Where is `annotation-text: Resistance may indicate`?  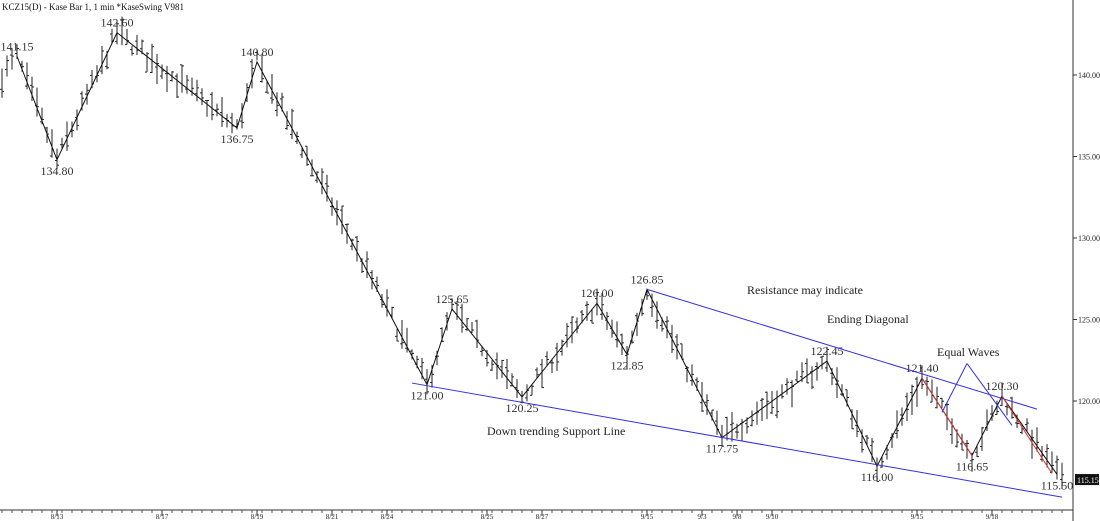 annotation-text: Resistance may indicate is located at coordinates (805, 290).